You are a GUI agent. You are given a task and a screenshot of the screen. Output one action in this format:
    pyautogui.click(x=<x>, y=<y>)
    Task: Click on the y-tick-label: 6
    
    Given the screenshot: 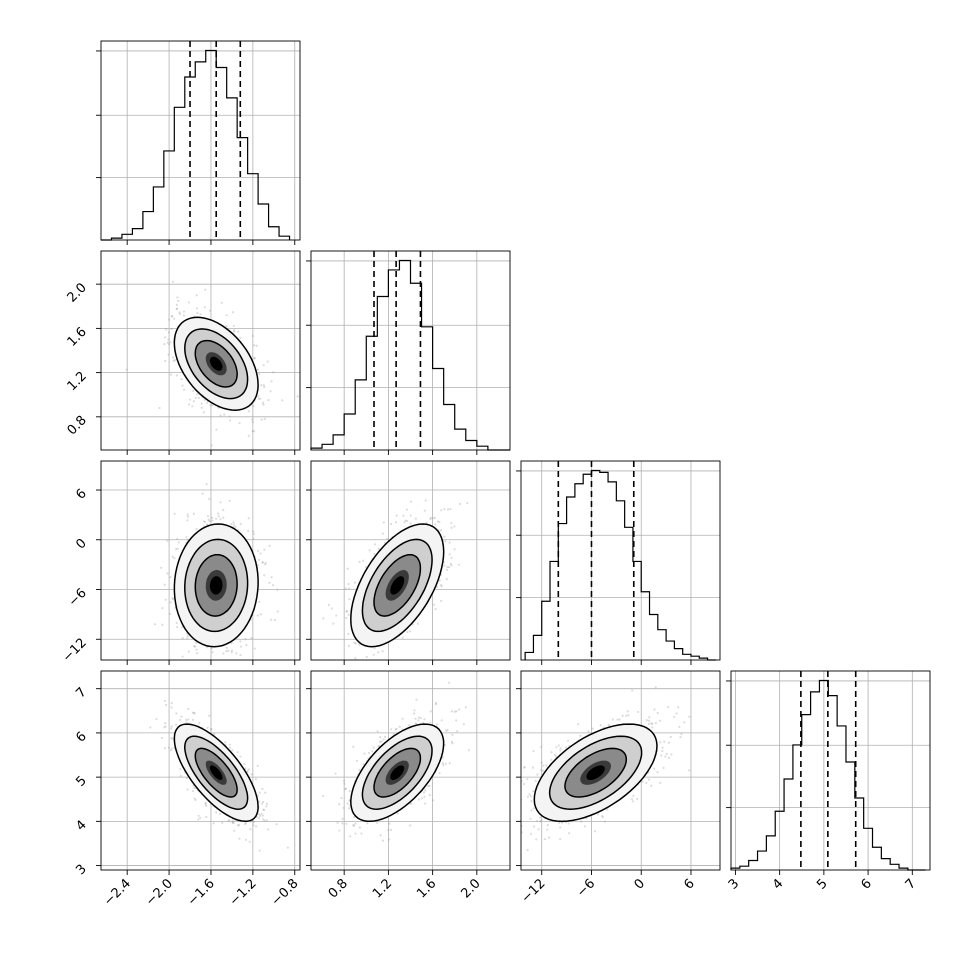 What is the action you would take?
    pyautogui.click(x=81, y=737)
    